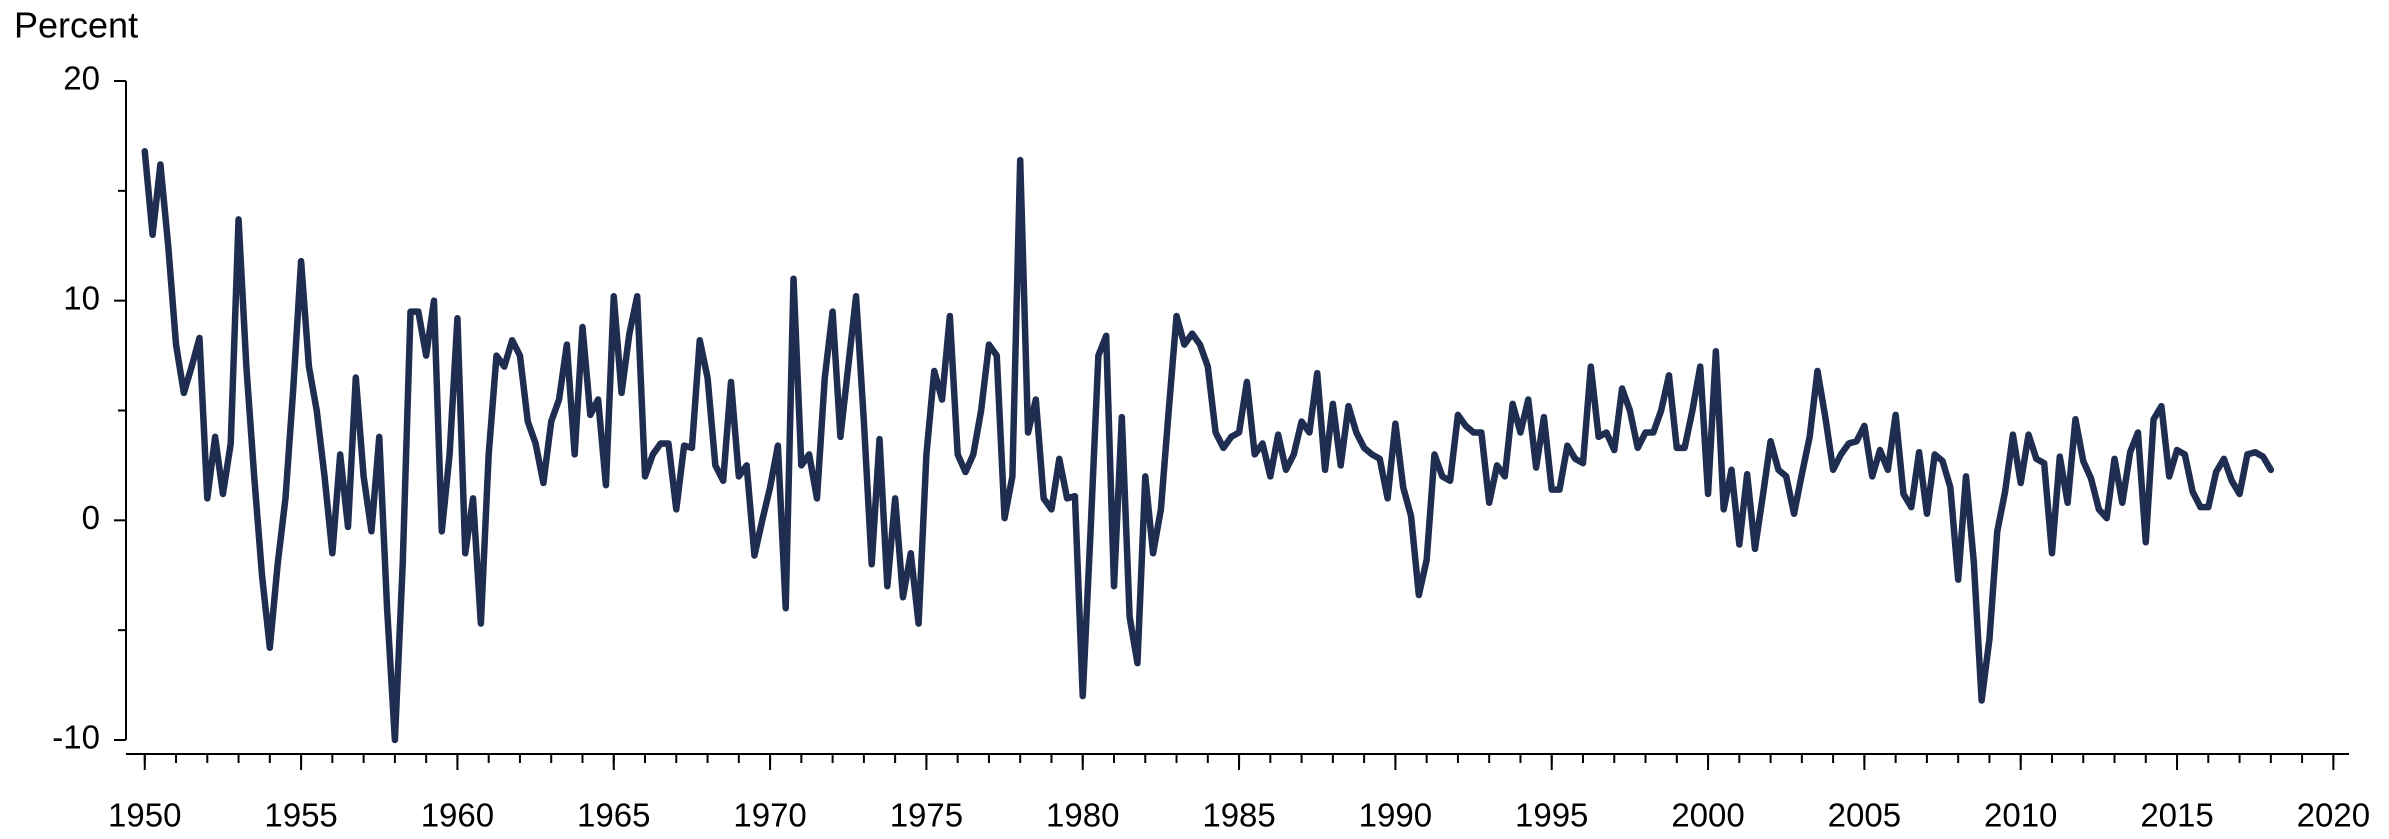 This screenshot has height=839, width=2389. What do you see at coordinates (1395, 815) in the screenshot?
I see `x-tick-label: 1990` at bounding box center [1395, 815].